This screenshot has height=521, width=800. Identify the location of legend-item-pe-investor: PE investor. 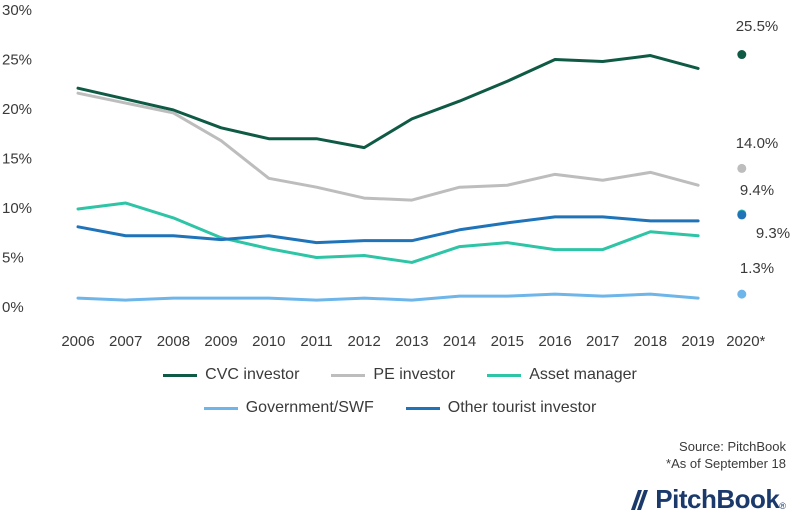
(393, 375).